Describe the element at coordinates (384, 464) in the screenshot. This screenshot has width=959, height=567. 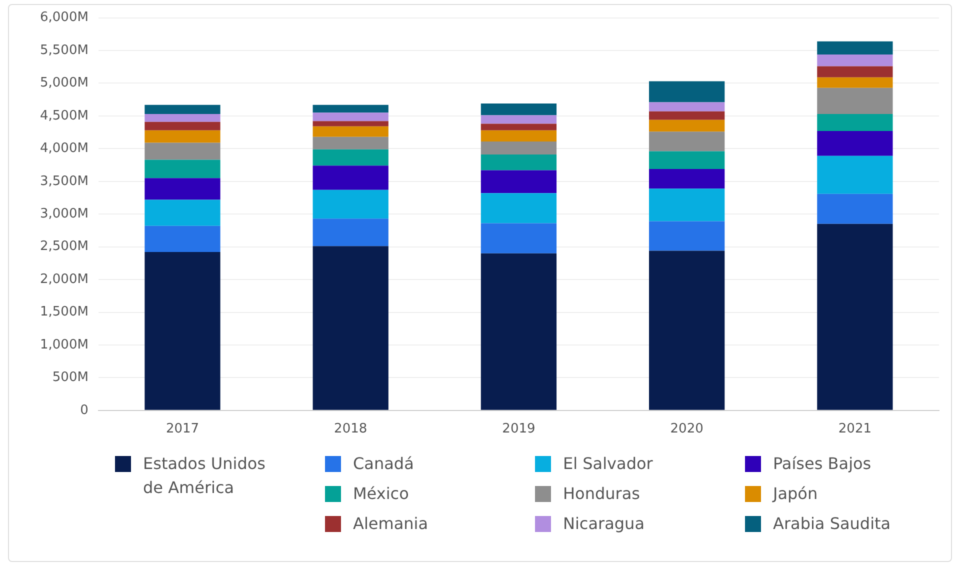
I see `legend-label: Canadá` at that location.